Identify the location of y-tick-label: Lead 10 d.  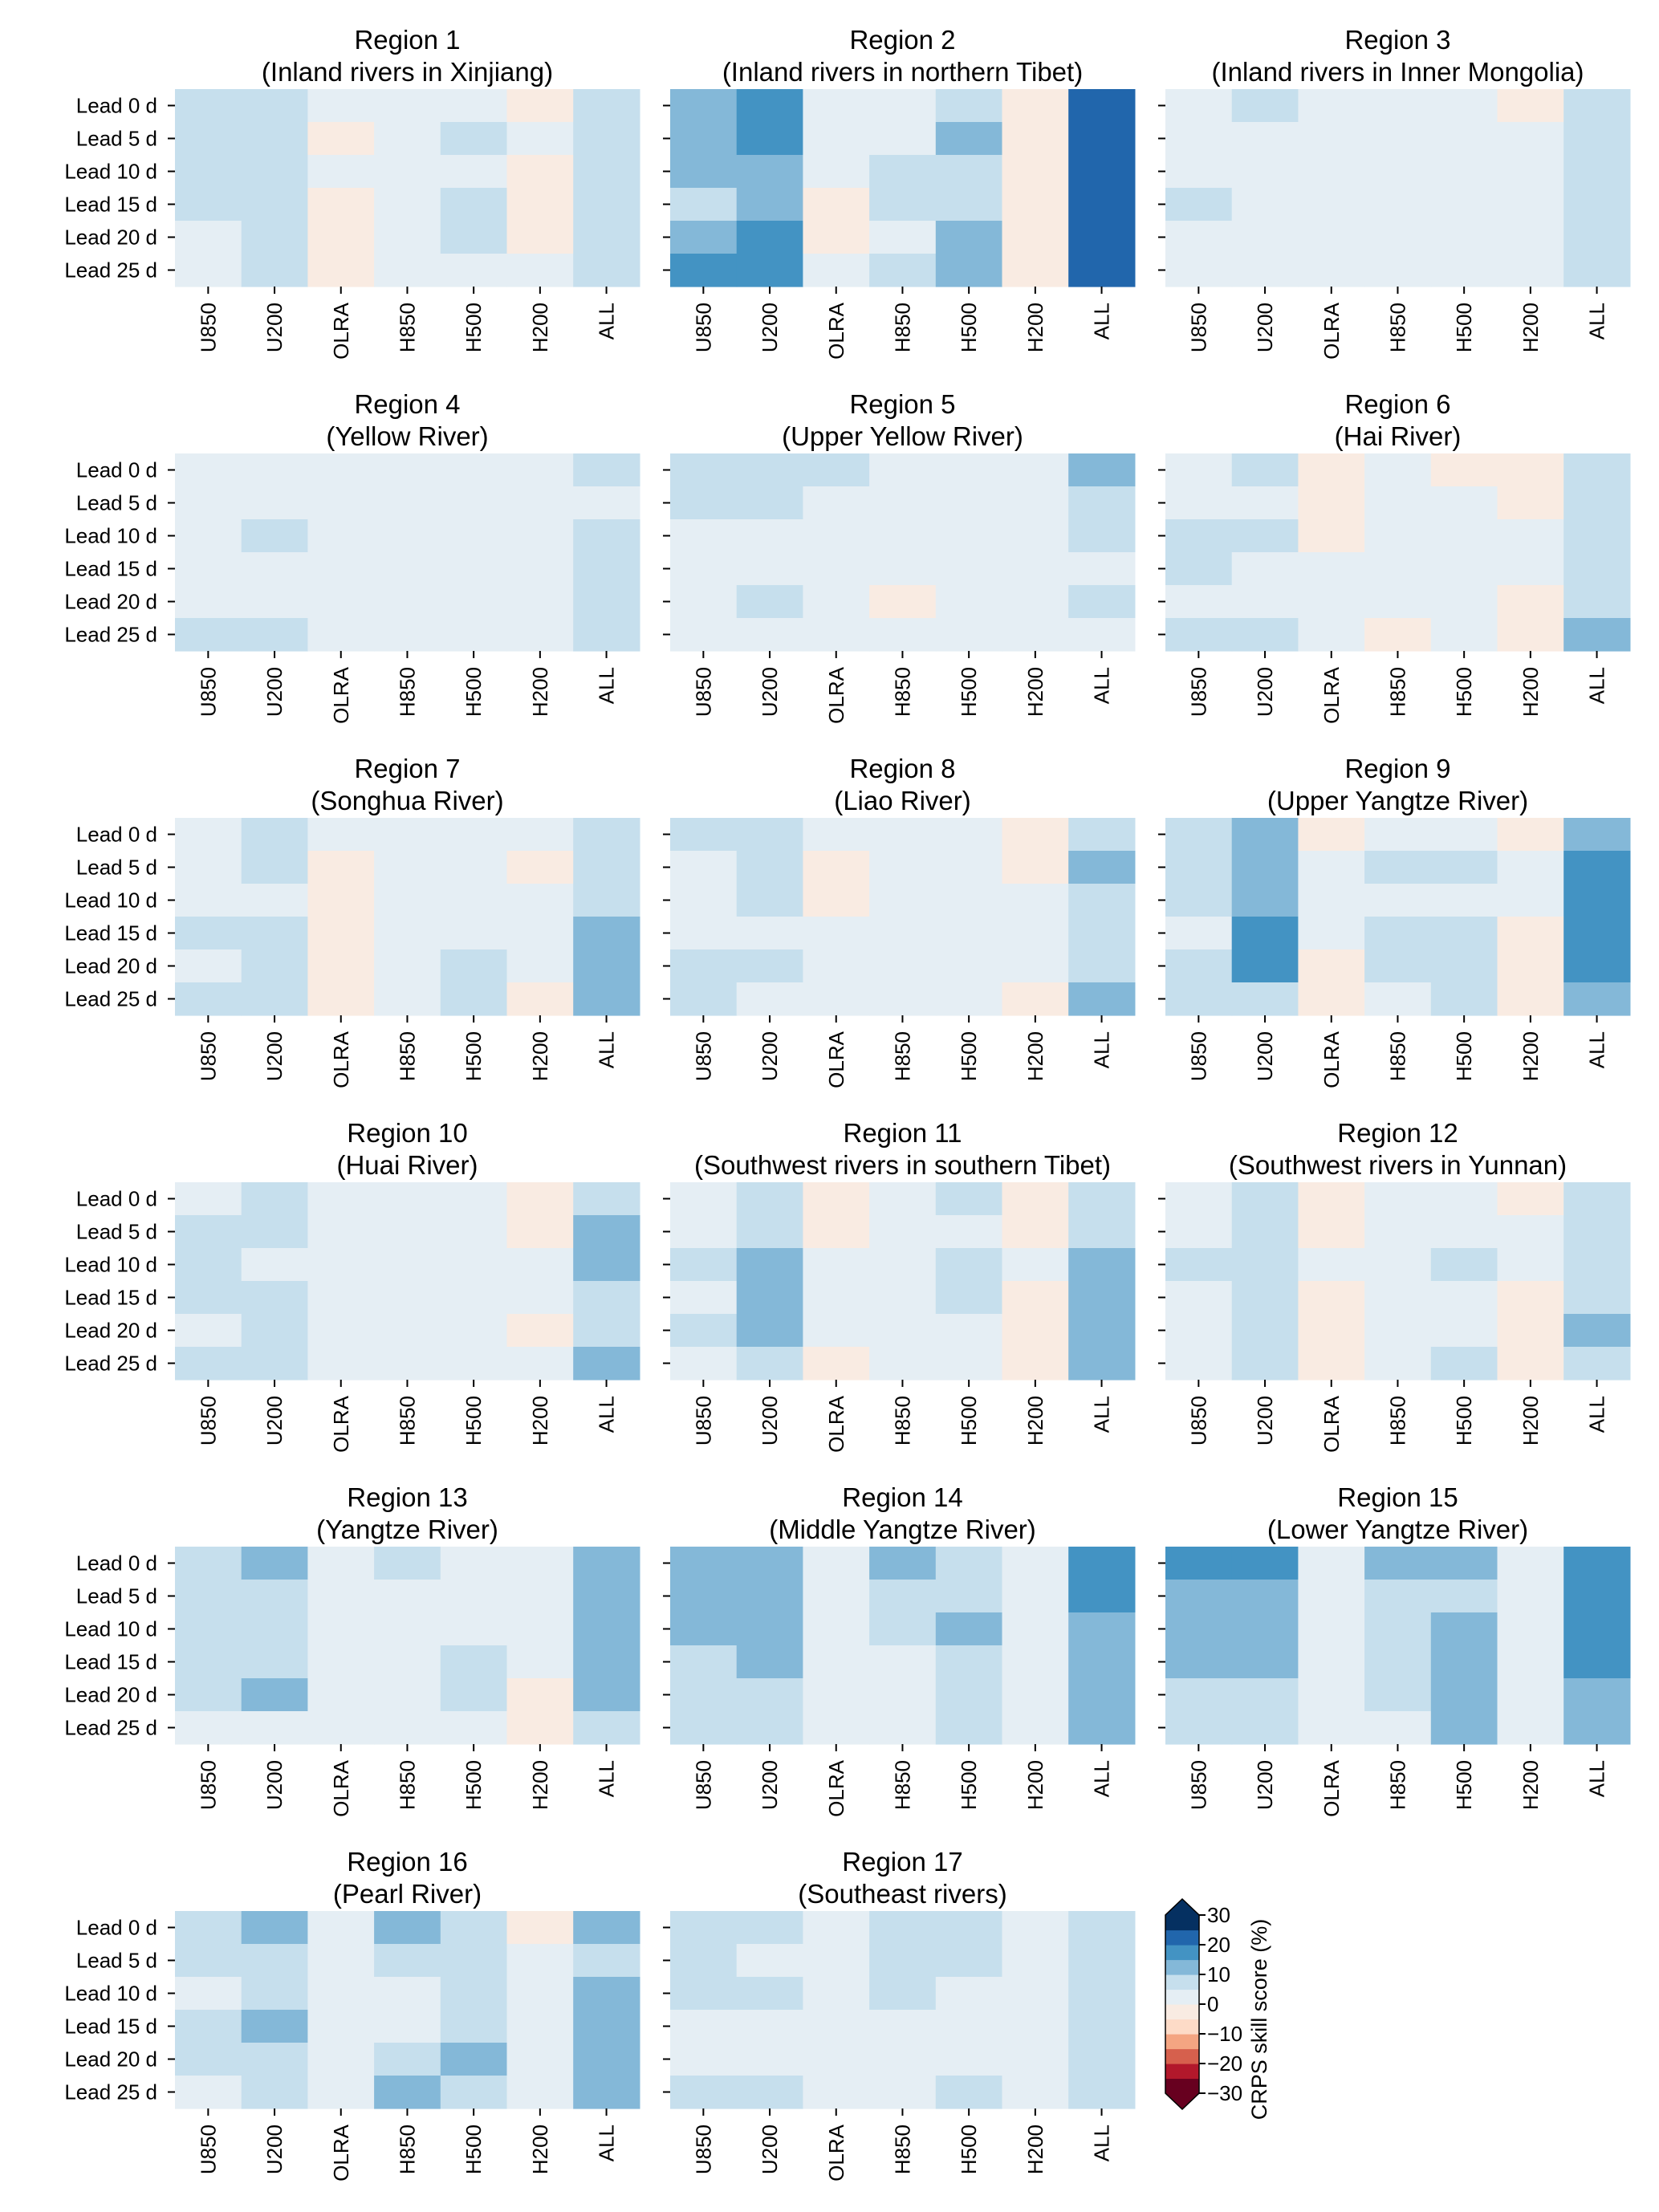
(111, 1629).